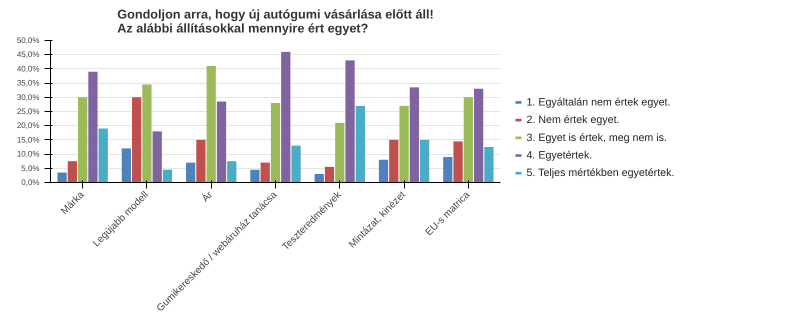 This screenshot has width=800, height=321. I want to click on y-tick-label: 30,0%, so click(28, 97).